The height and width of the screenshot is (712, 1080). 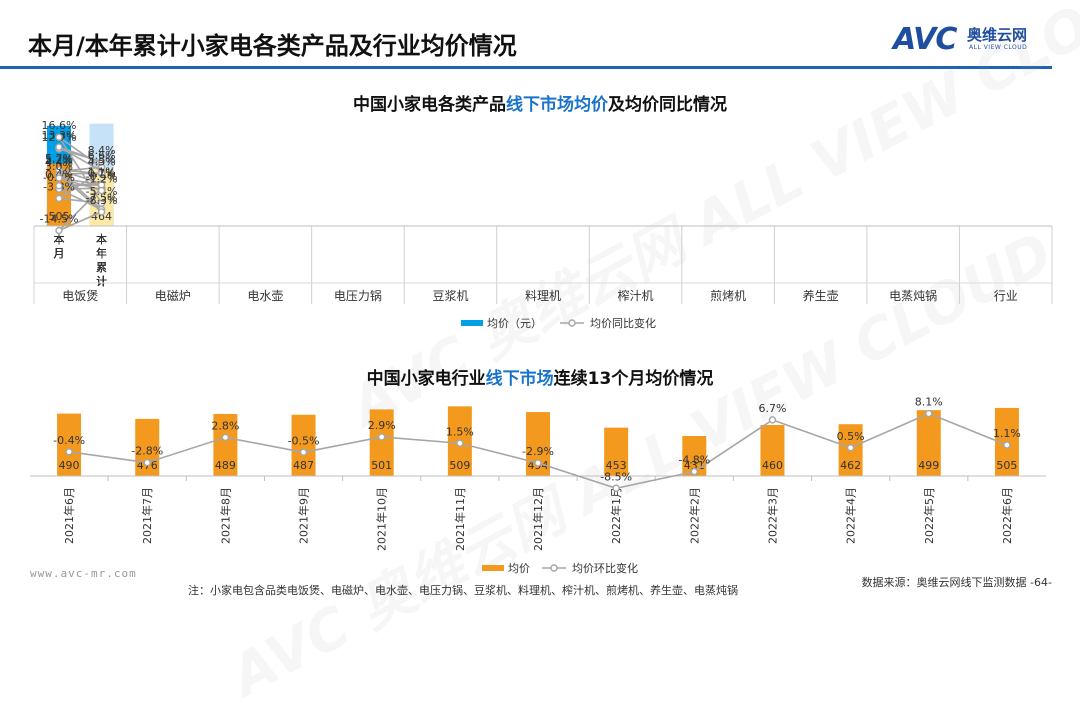 I want to click on chart2-legend-line-marker, so click(x=554, y=568).